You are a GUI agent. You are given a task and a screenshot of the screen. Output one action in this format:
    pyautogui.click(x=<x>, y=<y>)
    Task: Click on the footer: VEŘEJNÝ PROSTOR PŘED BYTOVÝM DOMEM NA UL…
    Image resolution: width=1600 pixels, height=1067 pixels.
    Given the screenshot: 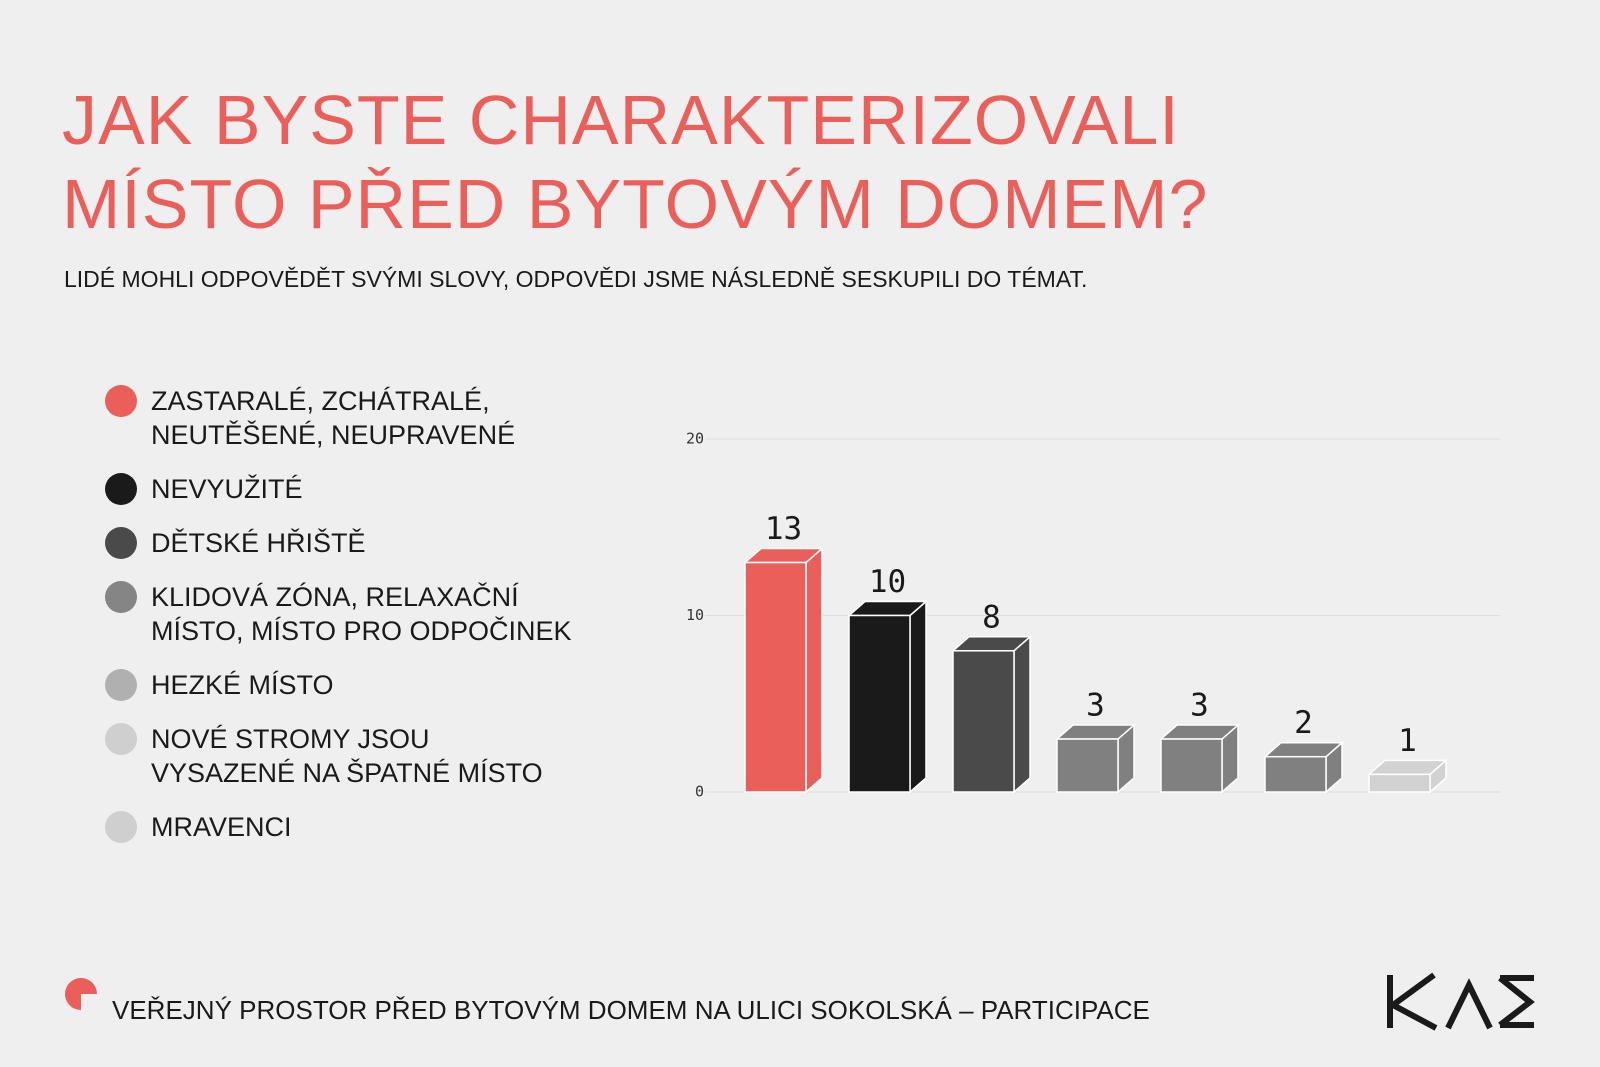 What is the action you would take?
    pyautogui.click(x=631, y=1010)
    